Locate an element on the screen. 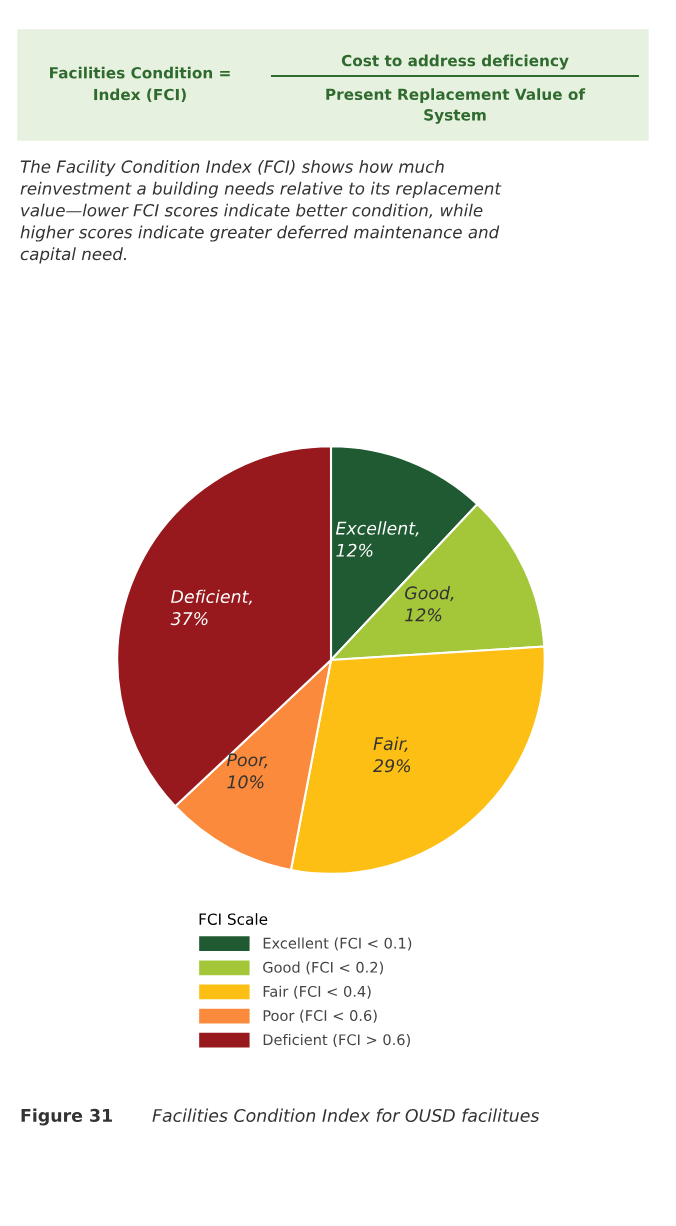 Image resolution: width=676 pixels, height=1226 pixels. data-label: Poor, 10% is located at coordinates (247, 771).